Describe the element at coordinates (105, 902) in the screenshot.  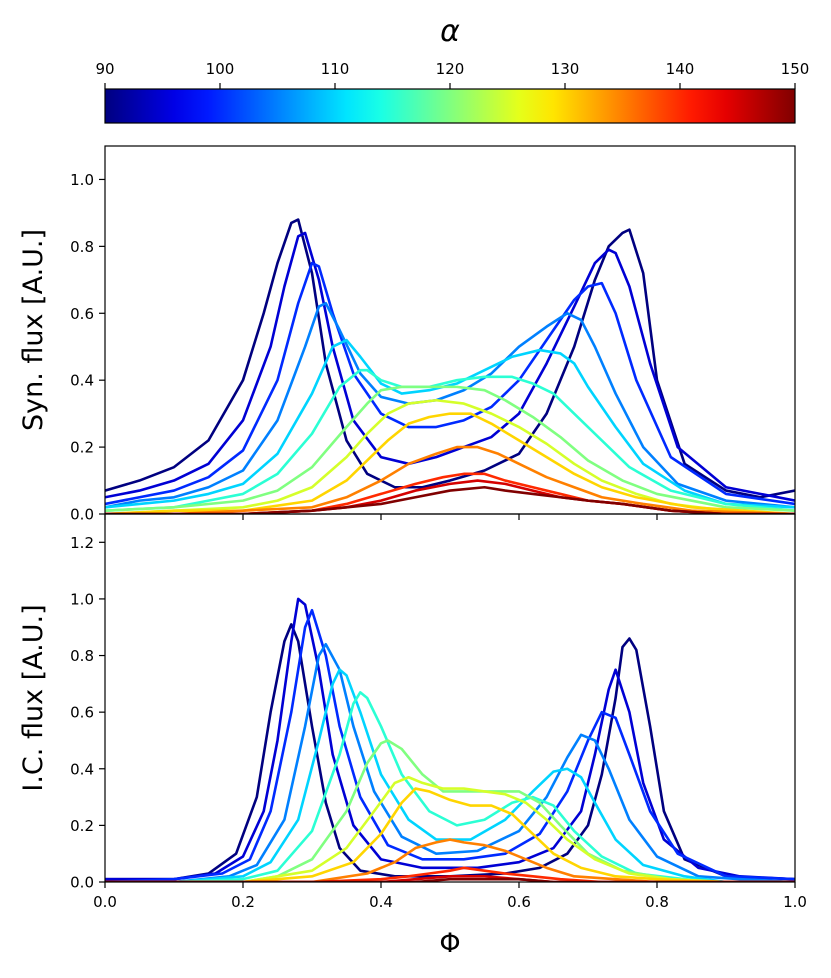
I see `xtick-label: 0.0` at that location.